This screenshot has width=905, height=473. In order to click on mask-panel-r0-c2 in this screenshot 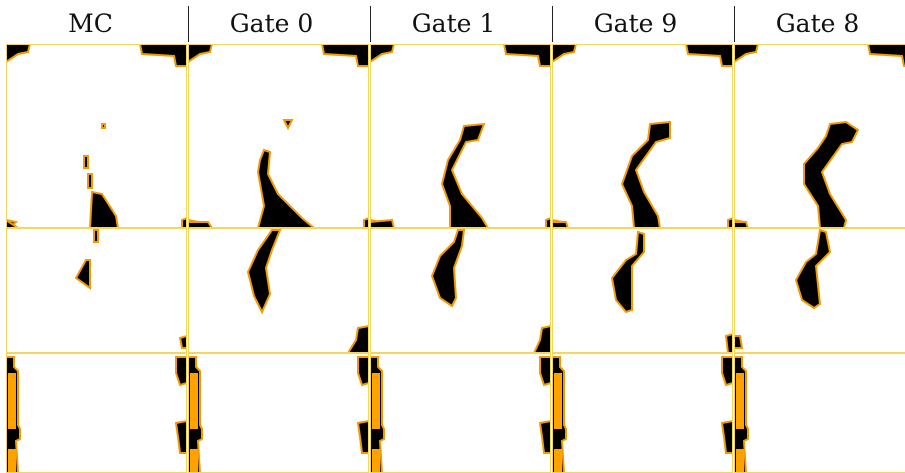, I will do `click(460, 136)`.